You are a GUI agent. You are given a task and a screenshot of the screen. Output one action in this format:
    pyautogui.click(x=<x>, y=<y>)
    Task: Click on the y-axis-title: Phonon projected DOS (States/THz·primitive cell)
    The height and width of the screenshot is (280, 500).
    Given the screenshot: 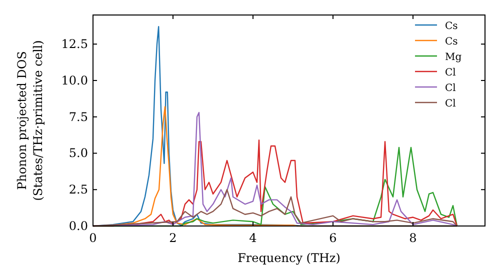 What is the action you would take?
    pyautogui.click(x=30, y=120)
    